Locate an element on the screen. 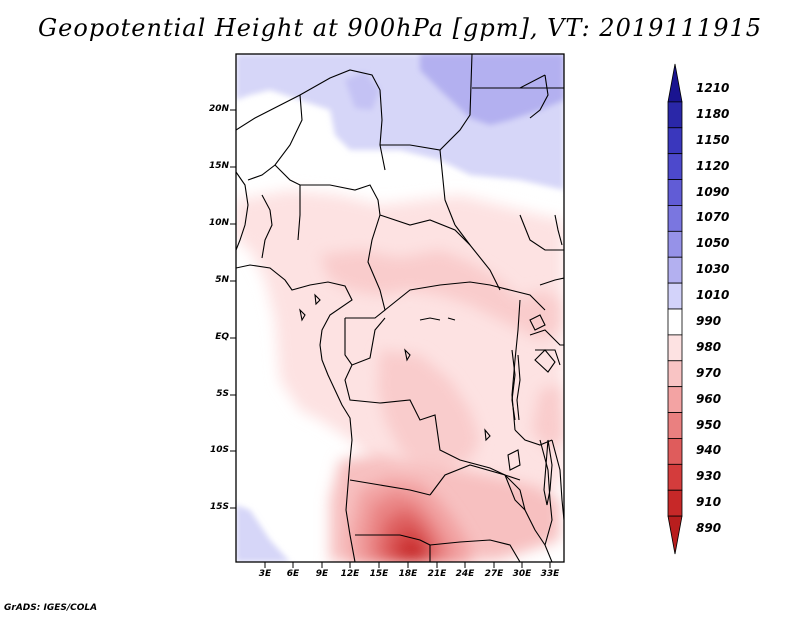 The height and width of the screenshot is (618, 800). colorbar-label: 910 is located at coordinates (709, 502).